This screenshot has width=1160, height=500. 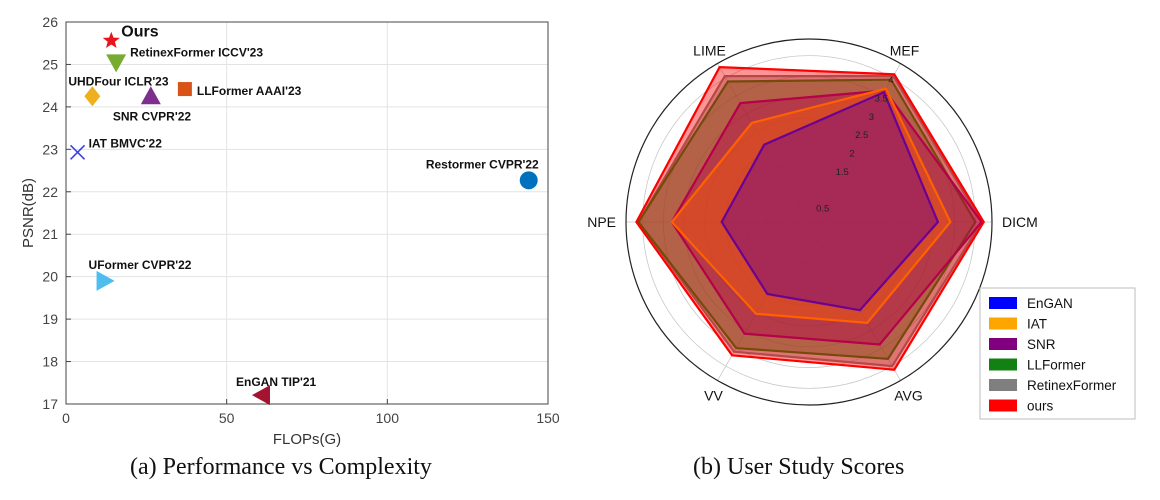 What do you see at coordinates (261, 395) in the screenshot?
I see `engan-tip-21-marker` at bounding box center [261, 395].